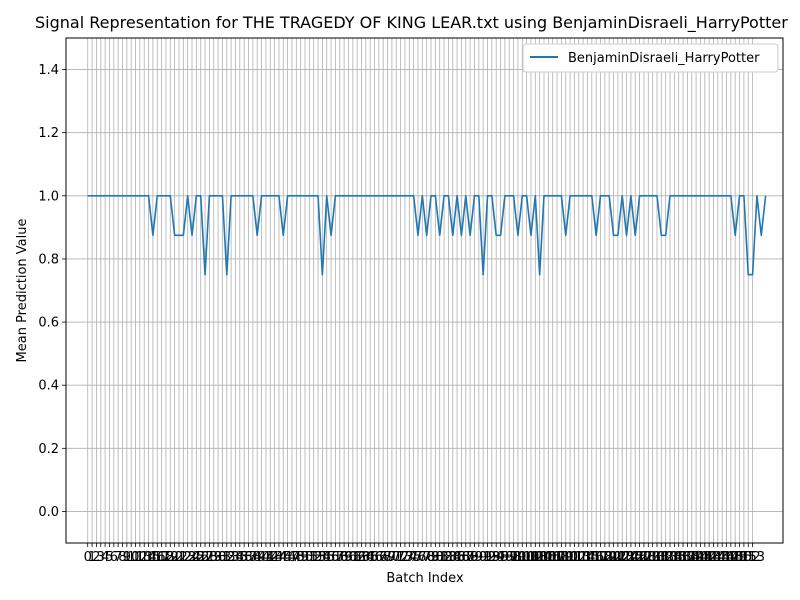 This screenshot has height=600, width=800. What do you see at coordinates (48, 386) in the screenshot?
I see `y-tick-label: 0.4` at bounding box center [48, 386].